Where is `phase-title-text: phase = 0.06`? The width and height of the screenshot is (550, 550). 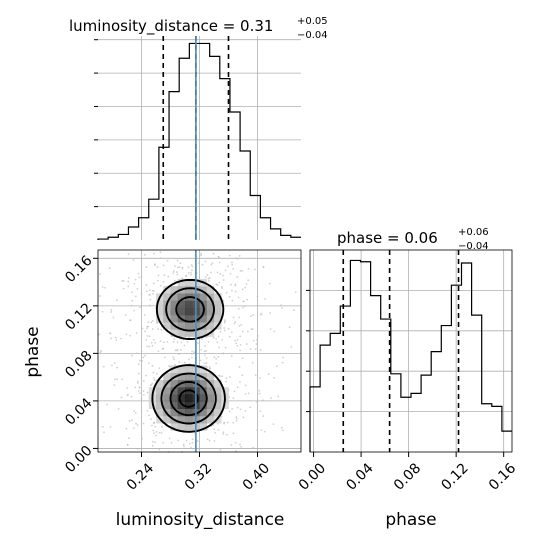 phase-title-text: phase = 0.06 is located at coordinates (387, 238).